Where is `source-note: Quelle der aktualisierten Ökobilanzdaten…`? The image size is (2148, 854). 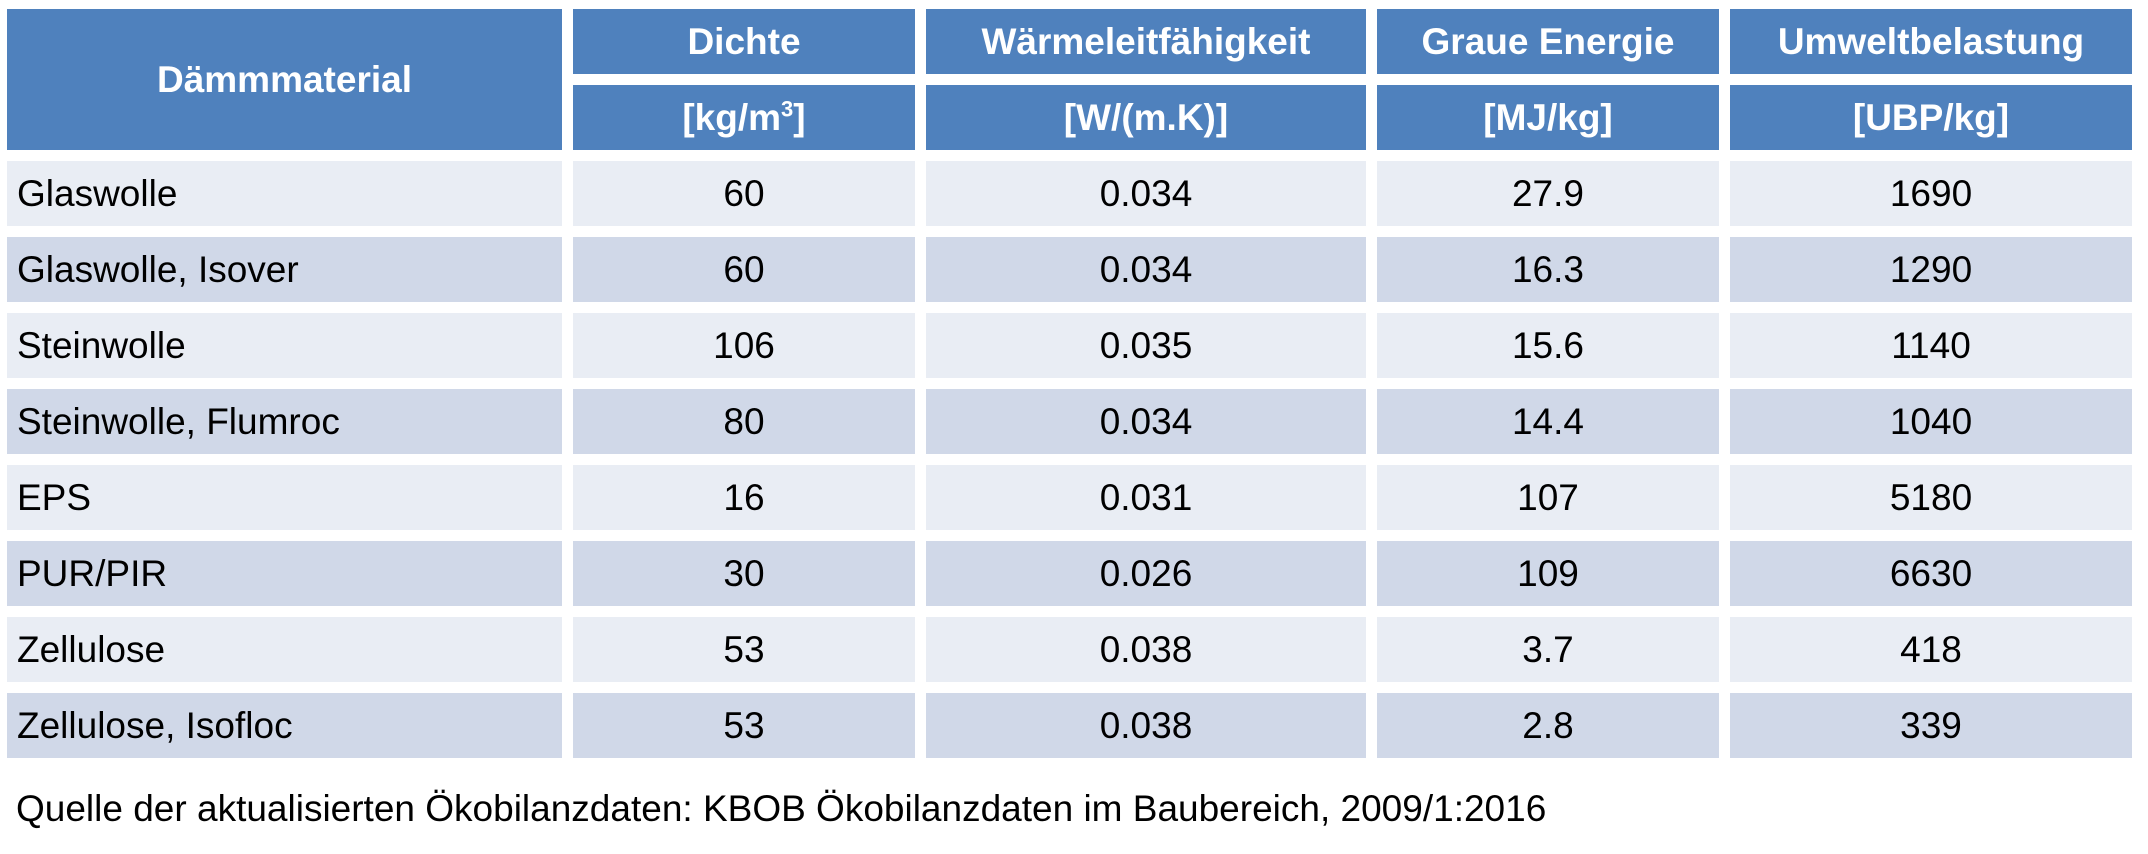 source-note: Quelle der aktualisierten Ökobilanzdaten… is located at coordinates (781, 808).